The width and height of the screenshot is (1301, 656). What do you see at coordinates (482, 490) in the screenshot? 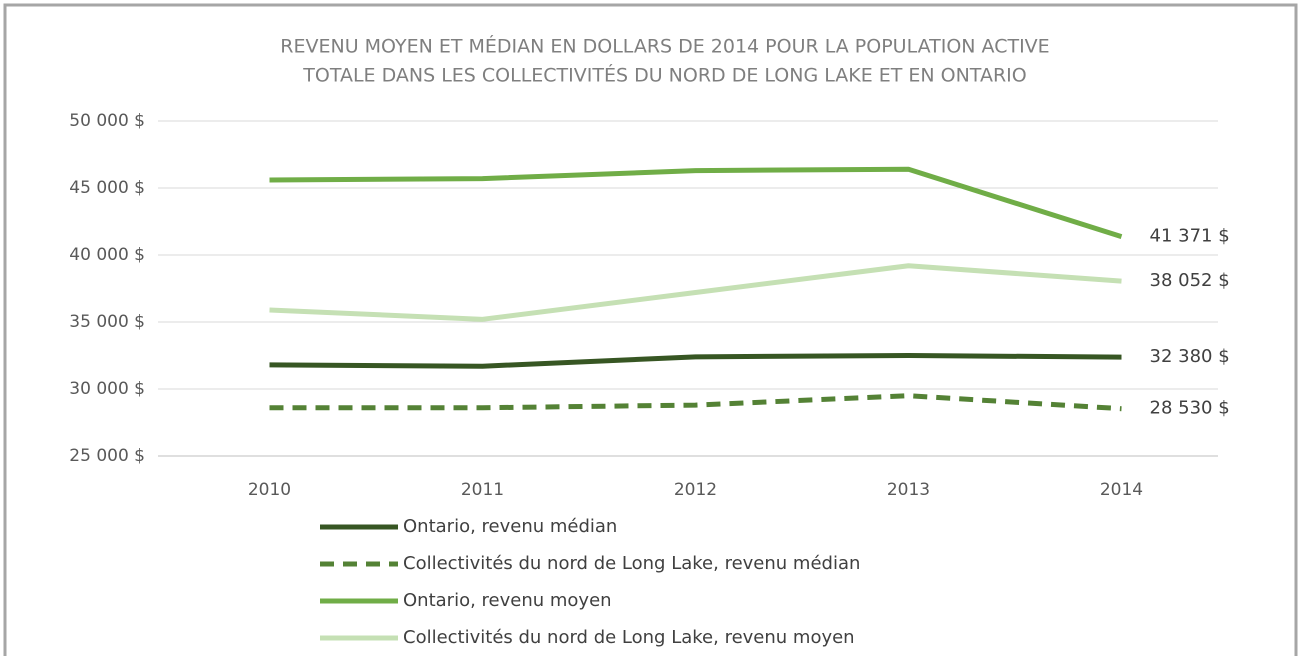
I see `x-tick-label: 2011` at bounding box center [482, 490].